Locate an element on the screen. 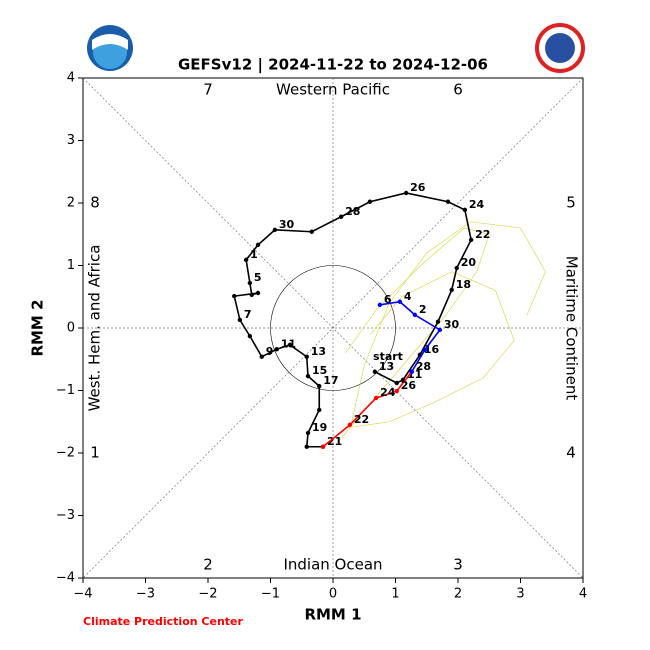 Image resolution: width=650 pixels, height=650 pixels. y-tick-label: −3 is located at coordinates (65, 515).